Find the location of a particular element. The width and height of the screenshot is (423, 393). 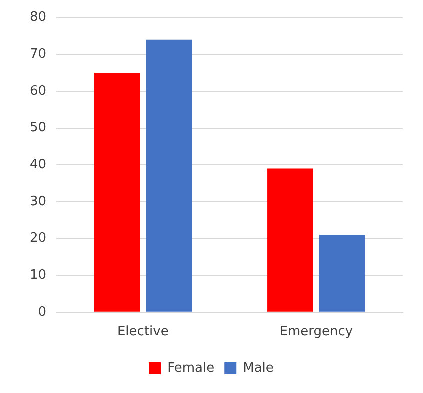

y-tick-label: 40 is located at coordinates (38, 164).